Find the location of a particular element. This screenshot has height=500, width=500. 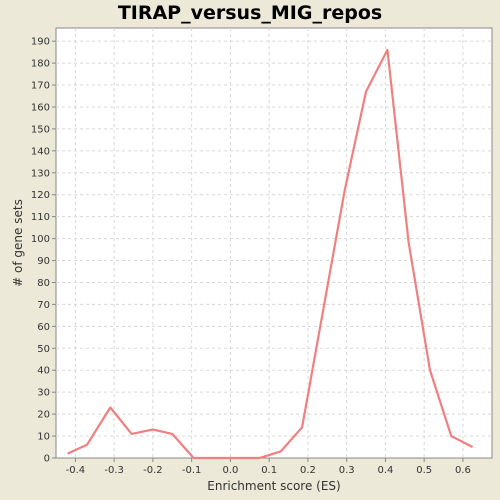

y-tick-label: 100 is located at coordinates (40, 239).